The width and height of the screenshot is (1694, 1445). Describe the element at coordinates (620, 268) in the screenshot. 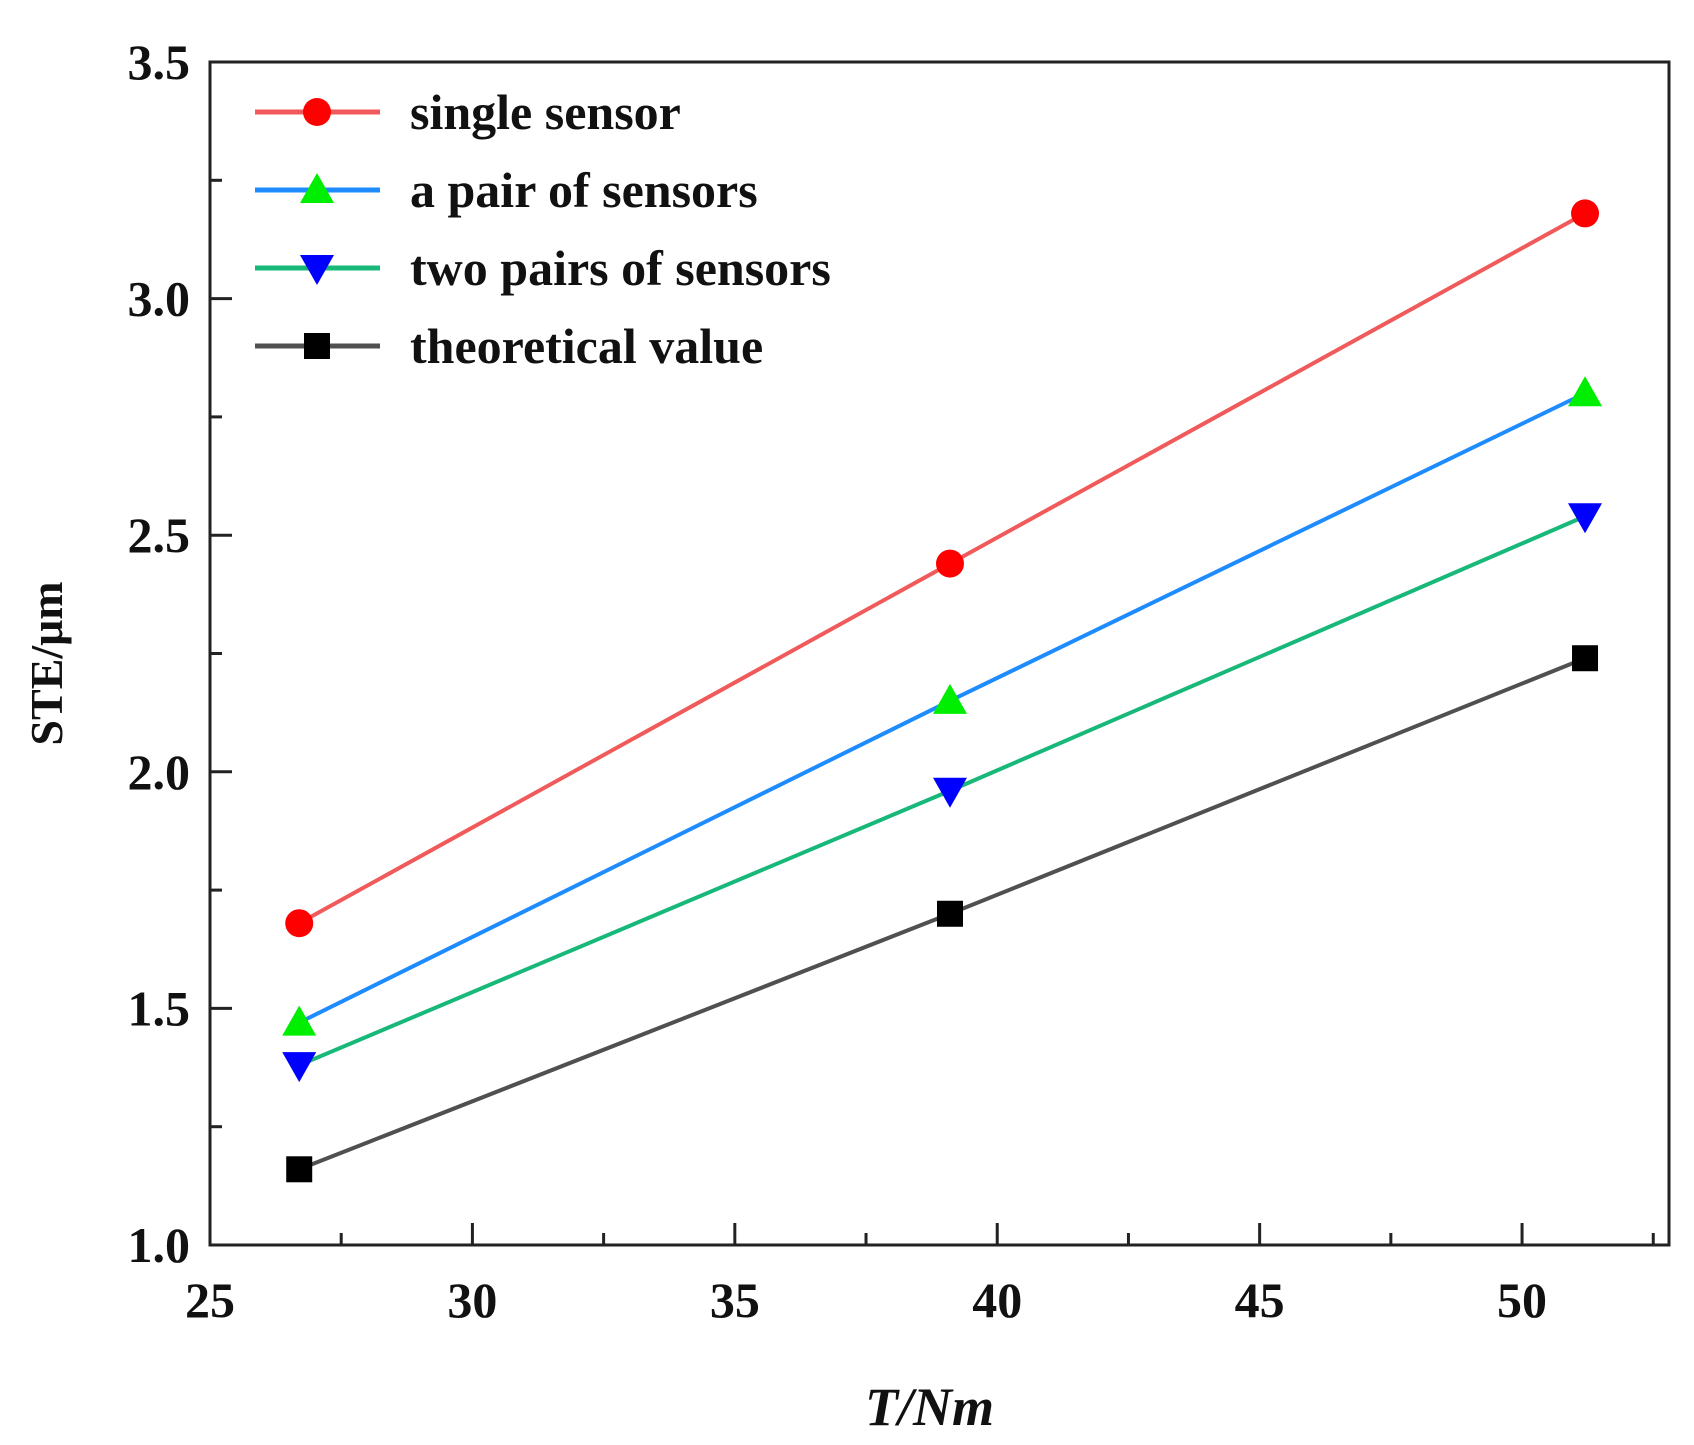

I see `legend-label: two pairs of sensors` at that location.